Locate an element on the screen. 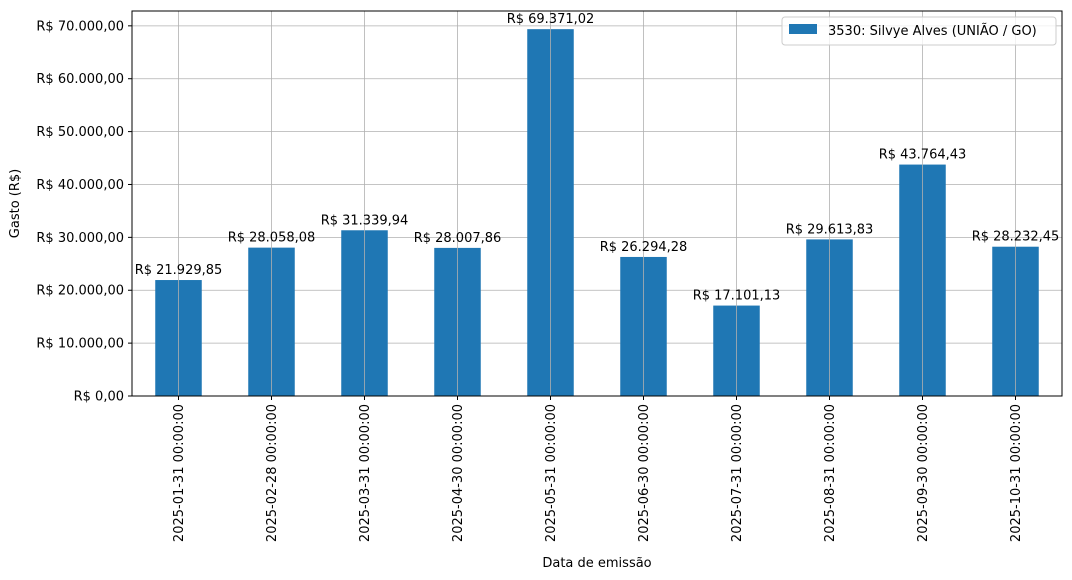 This screenshot has height=580, width=1072. legend-label: 3530: Silvye Alves (UNIÃO / GO) is located at coordinates (932, 31).